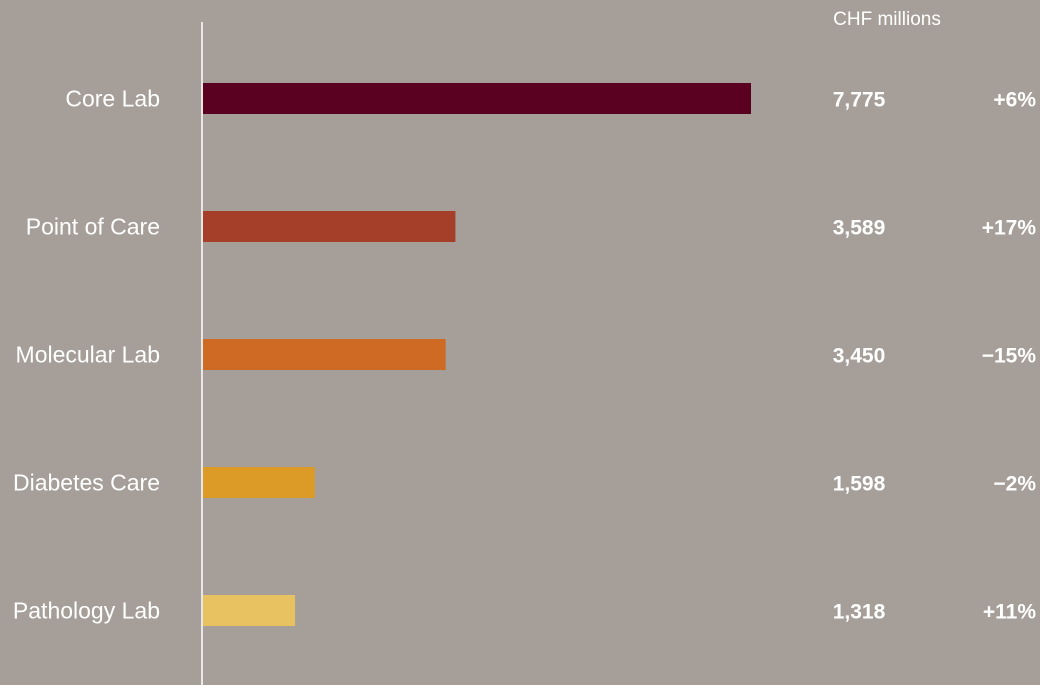  What do you see at coordinates (1009, 612) in the screenshot?
I see `change-label-pathology-lab: +11%` at bounding box center [1009, 612].